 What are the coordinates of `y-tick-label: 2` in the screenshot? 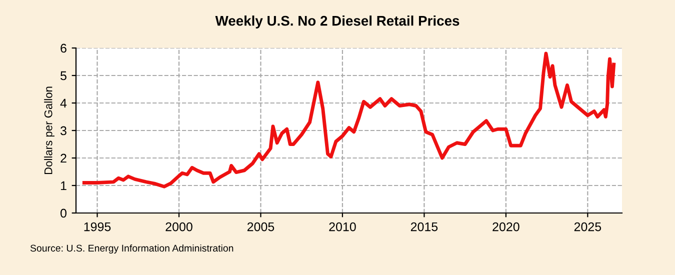 It's located at (63, 158).